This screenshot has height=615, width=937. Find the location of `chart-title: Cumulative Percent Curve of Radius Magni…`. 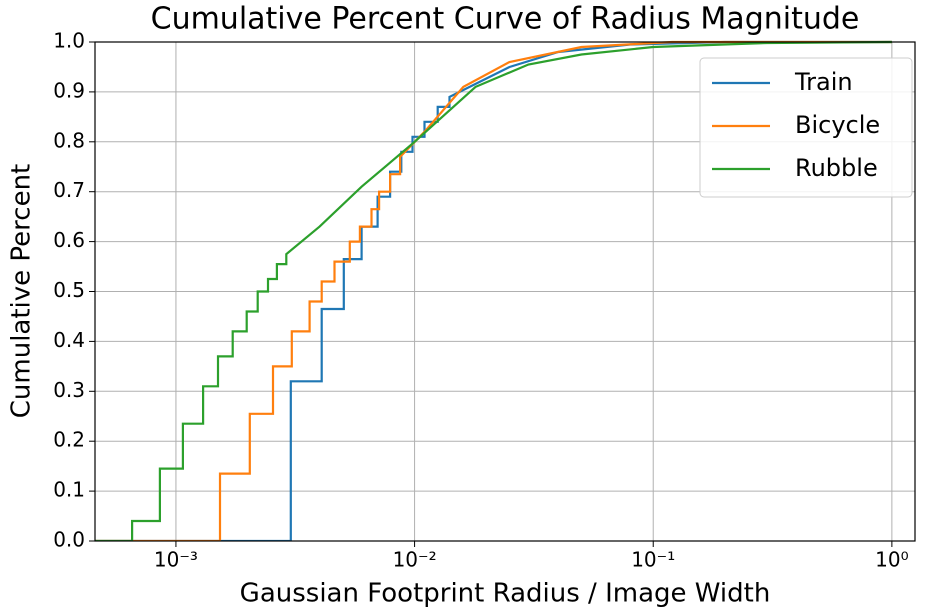

chart-title: Cumulative Percent Curve of Radius Magni… is located at coordinates (505, 19).